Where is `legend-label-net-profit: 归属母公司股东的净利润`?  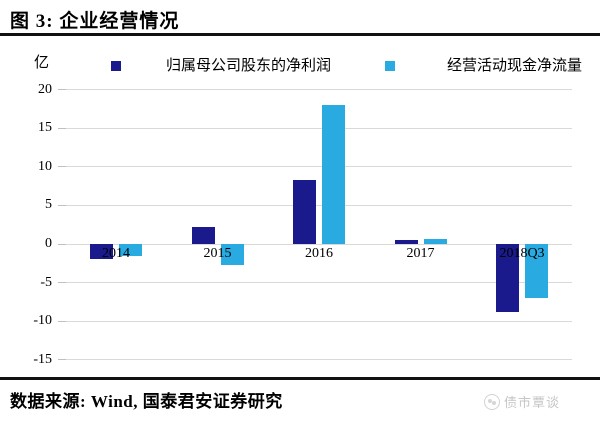
legend-label-net-profit: 归属母公司股东的净利润 is located at coordinates (249, 66).